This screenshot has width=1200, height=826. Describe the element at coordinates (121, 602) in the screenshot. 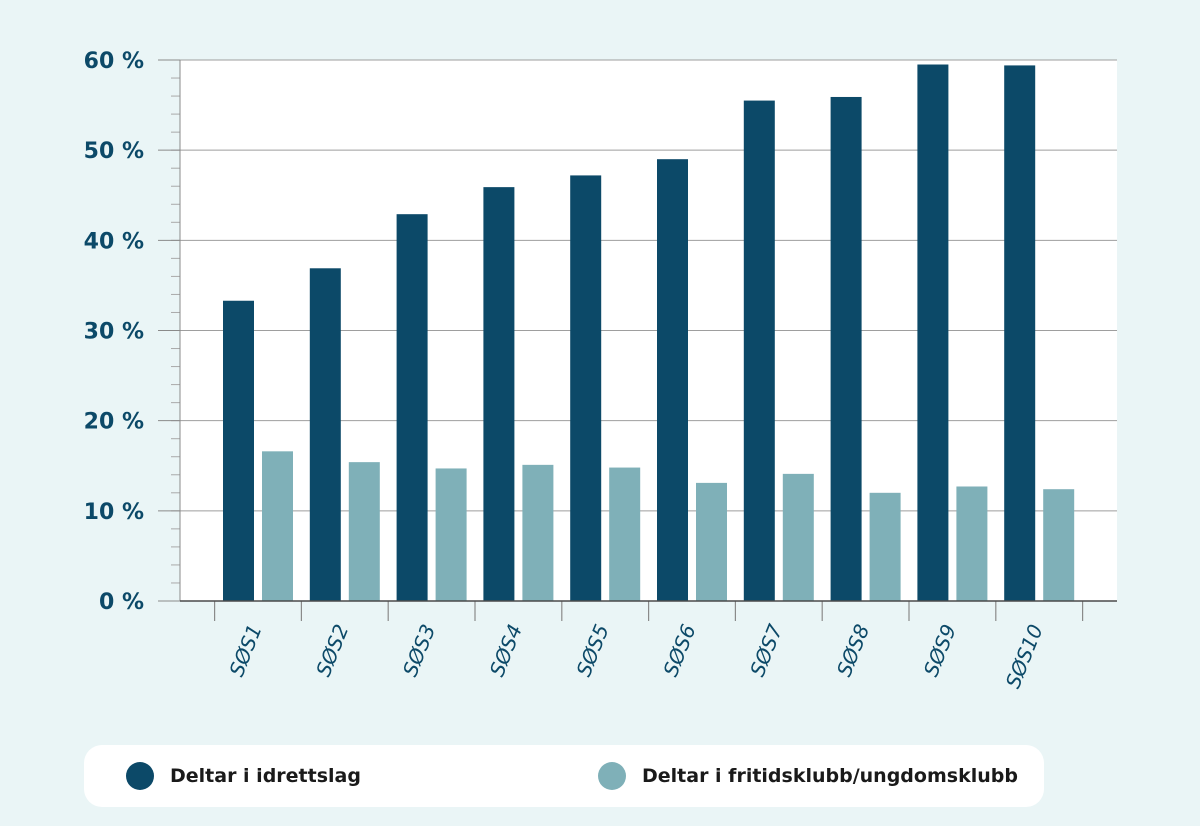

I see `y-tick-label: 0 %` at that location.